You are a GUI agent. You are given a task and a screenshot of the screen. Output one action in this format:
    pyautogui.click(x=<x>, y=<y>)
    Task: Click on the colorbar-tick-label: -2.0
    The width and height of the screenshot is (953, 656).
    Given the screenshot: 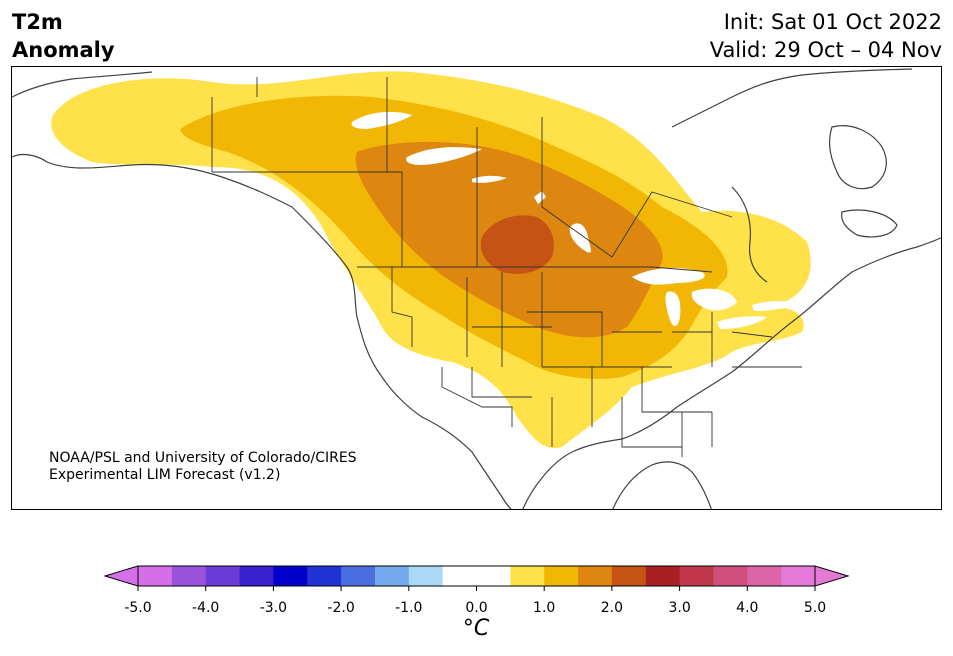 What is the action you would take?
    pyautogui.click(x=341, y=608)
    